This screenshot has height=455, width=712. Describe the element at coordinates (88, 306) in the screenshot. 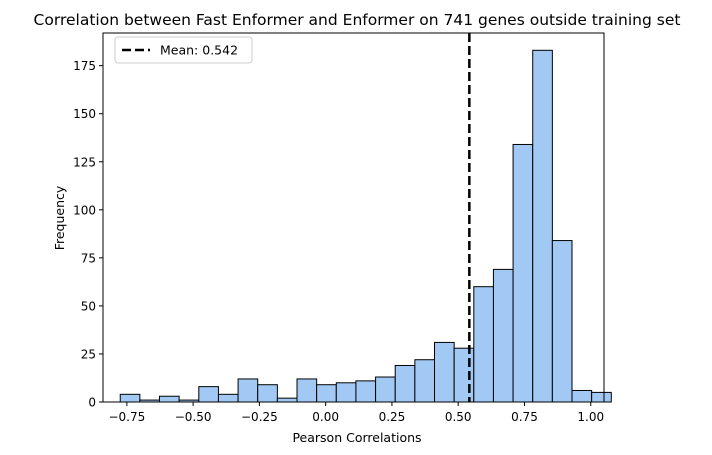

I see `y-tick-label: 50` at that location.